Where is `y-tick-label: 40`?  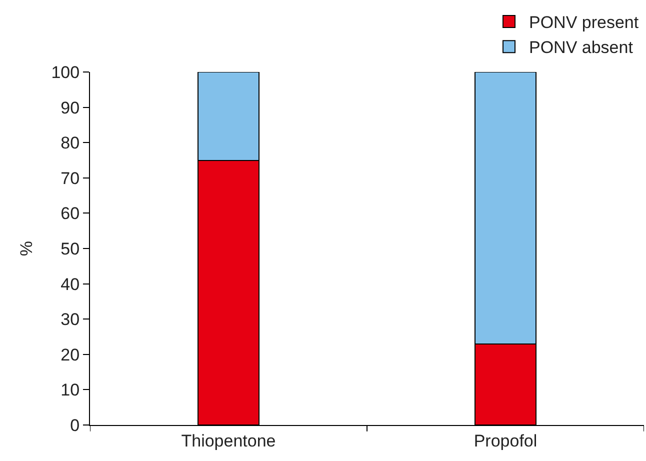
y-tick-label: 40 is located at coordinates (70, 284).